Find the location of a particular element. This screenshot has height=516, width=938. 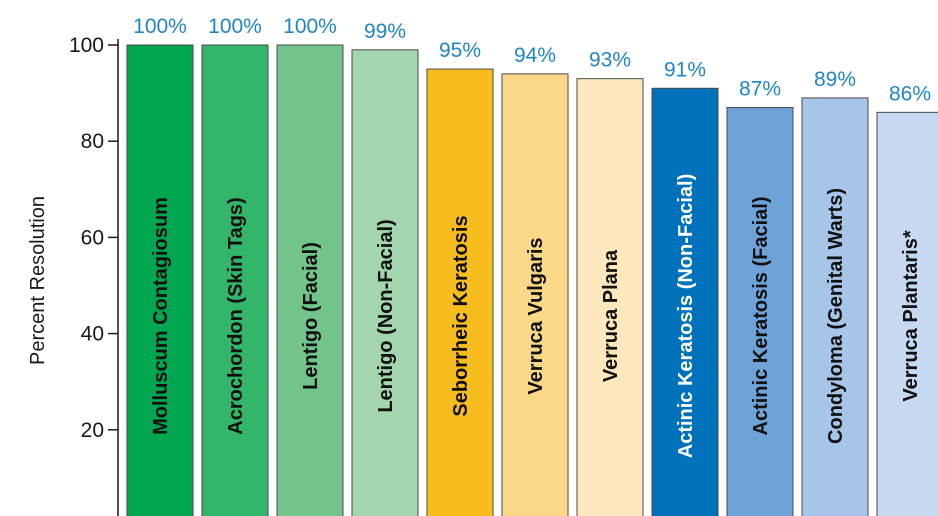

y-tick-label: 80 is located at coordinates (92, 141).